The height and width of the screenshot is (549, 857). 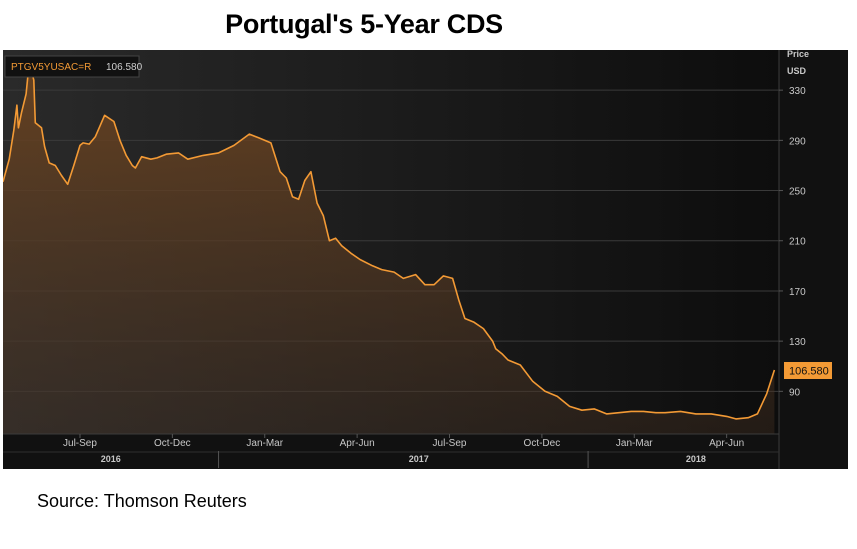 I want to click on x-year-label-0: 2016, so click(x=111, y=459).